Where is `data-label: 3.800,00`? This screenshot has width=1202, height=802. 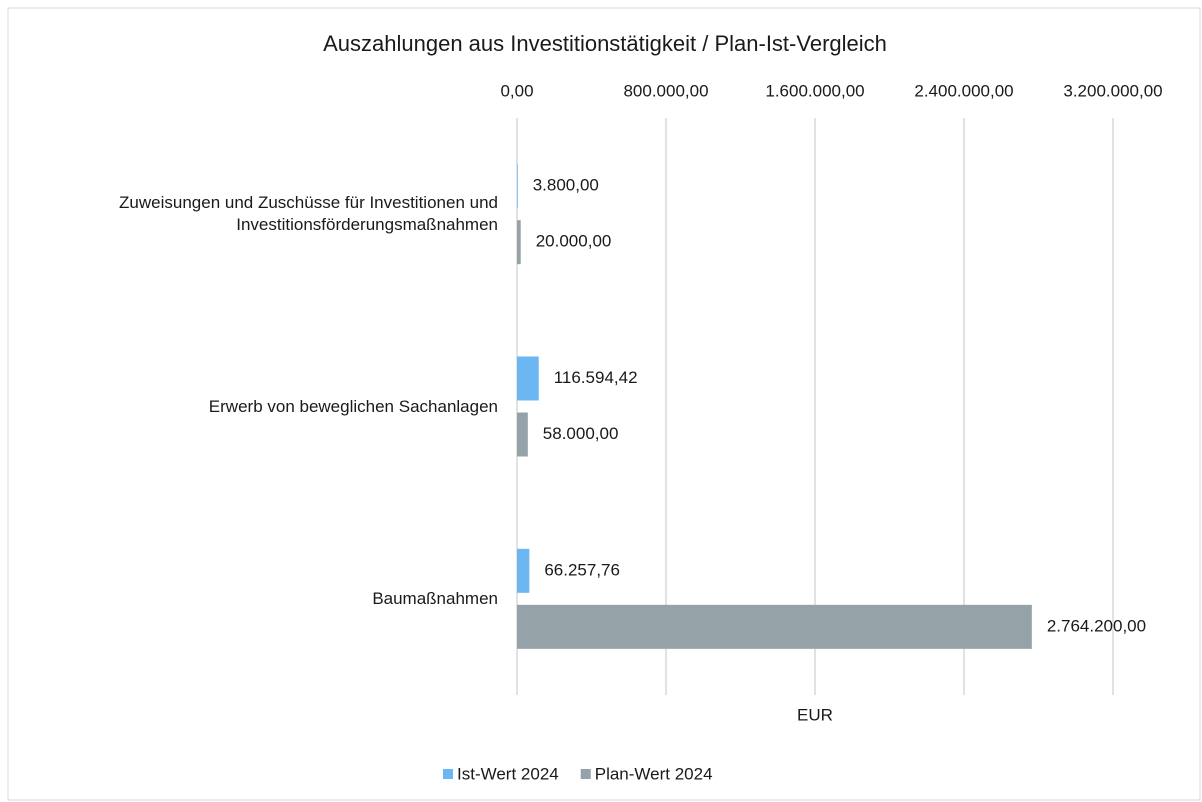 data-label: 3.800,00 is located at coordinates (566, 185).